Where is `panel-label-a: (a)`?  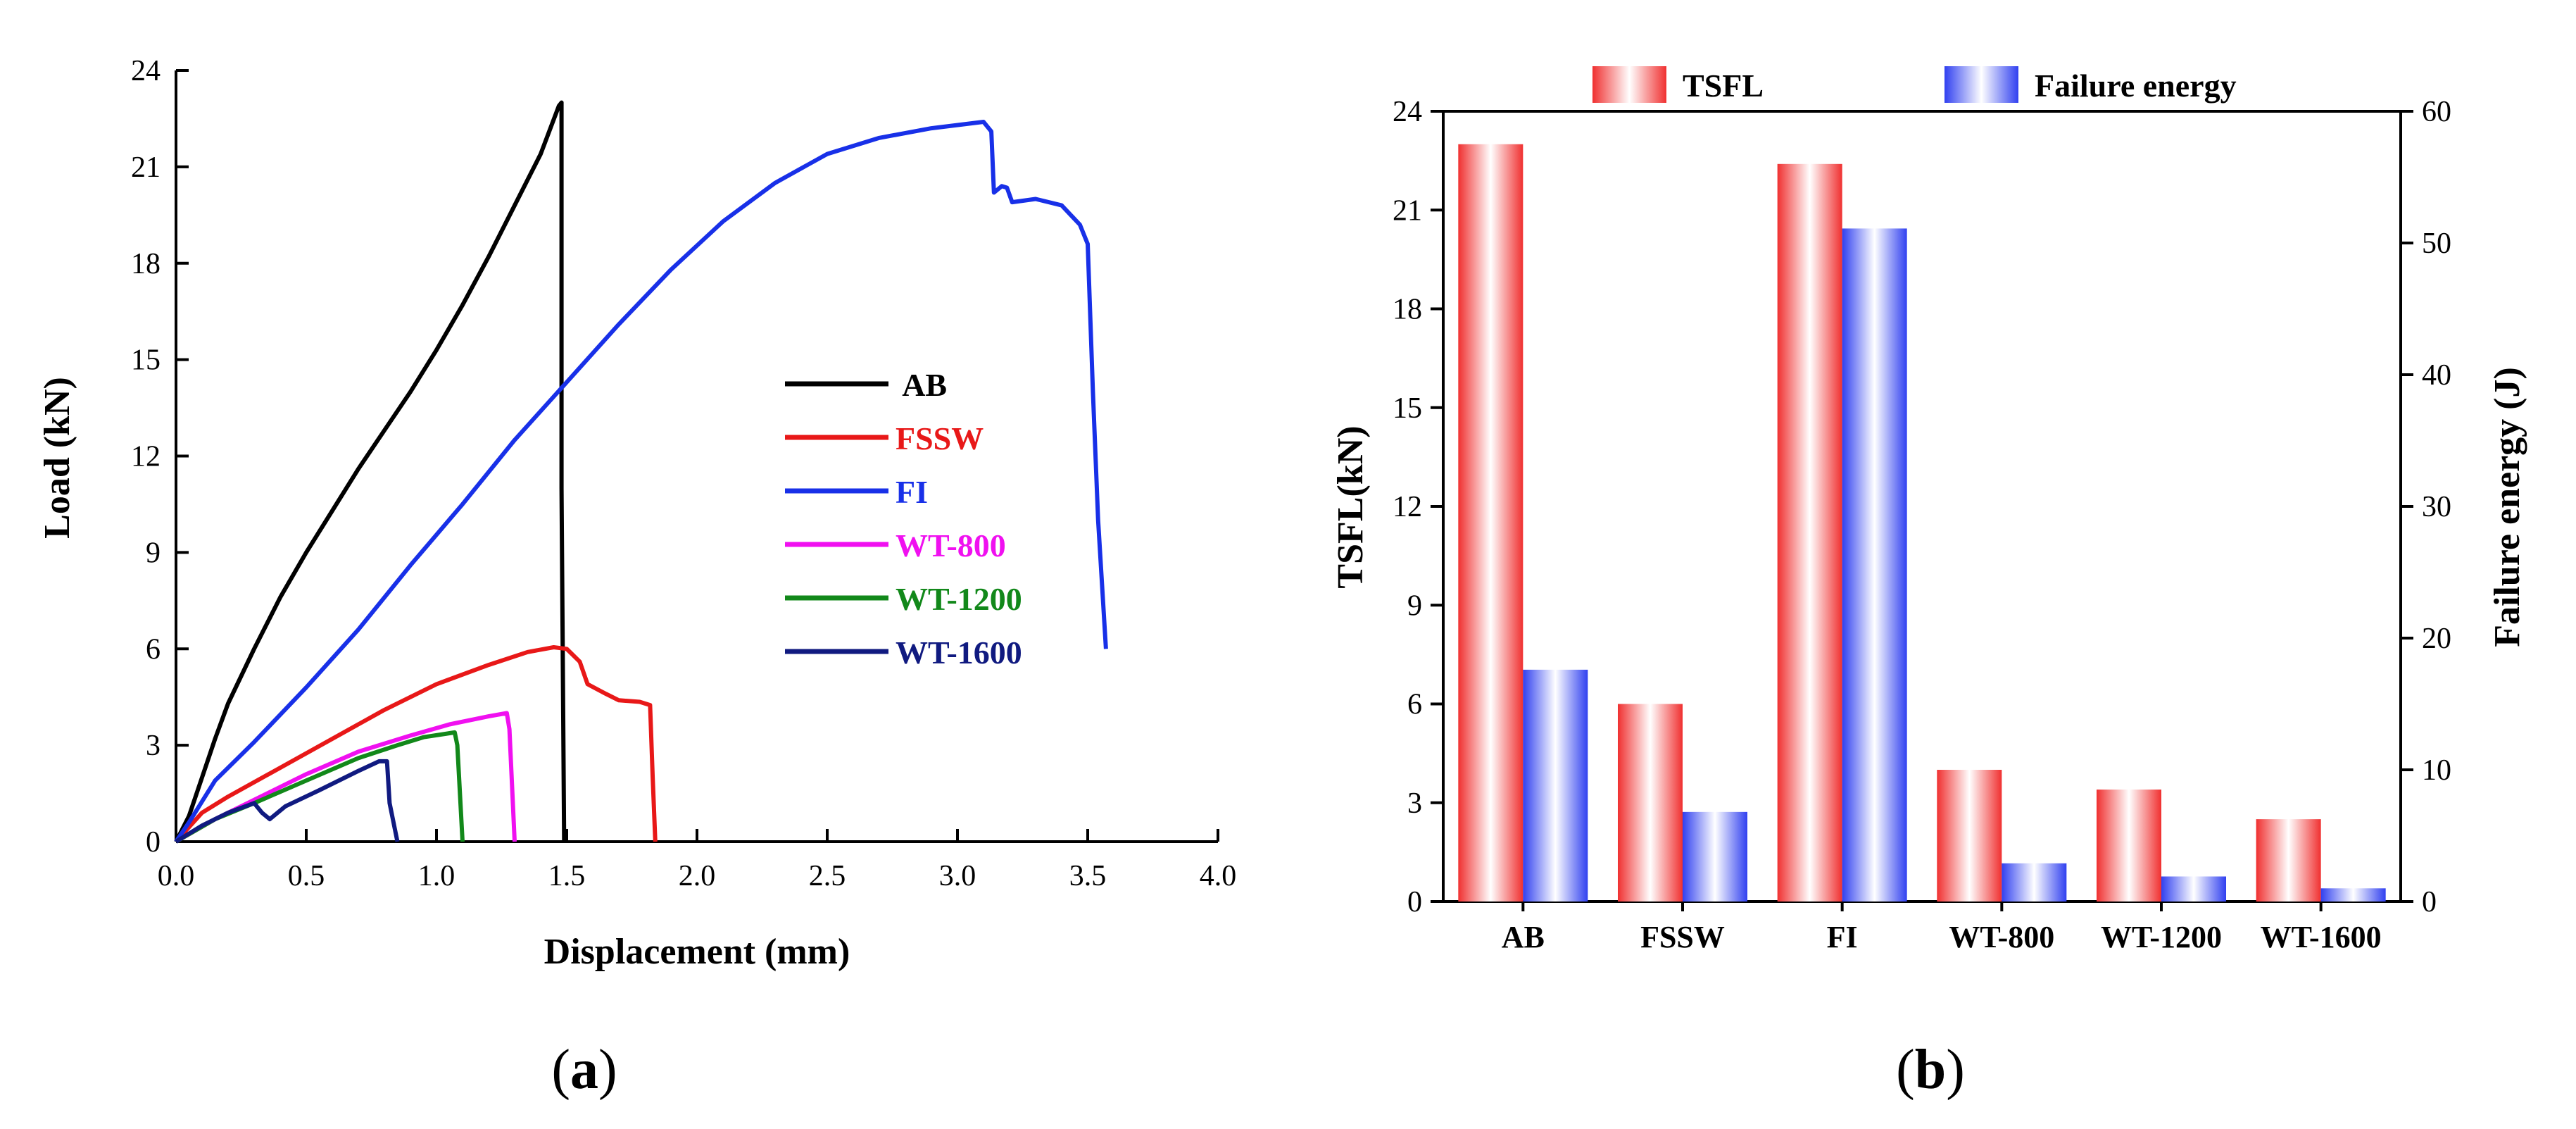 panel-label-a: (a) is located at coordinates (584, 1070).